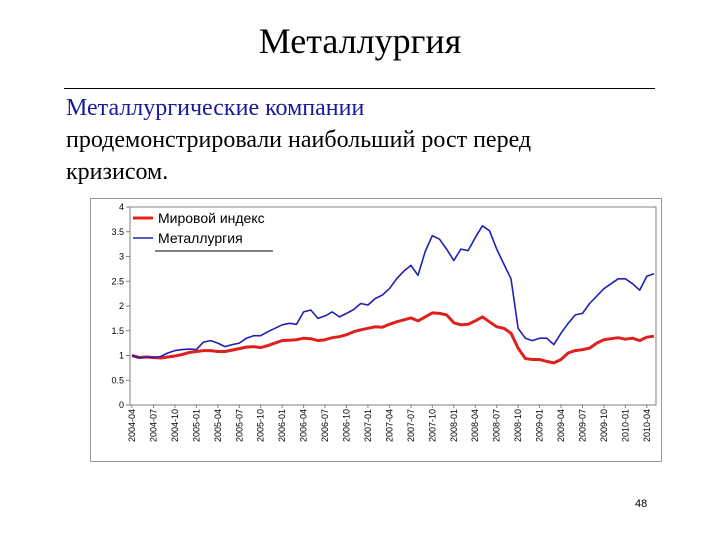 This screenshot has height=540, width=720. What do you see at coordinates (175, 425) in the screenshot?
I see `x-tick-label: 2004-10` at bounding box center [175, 425].